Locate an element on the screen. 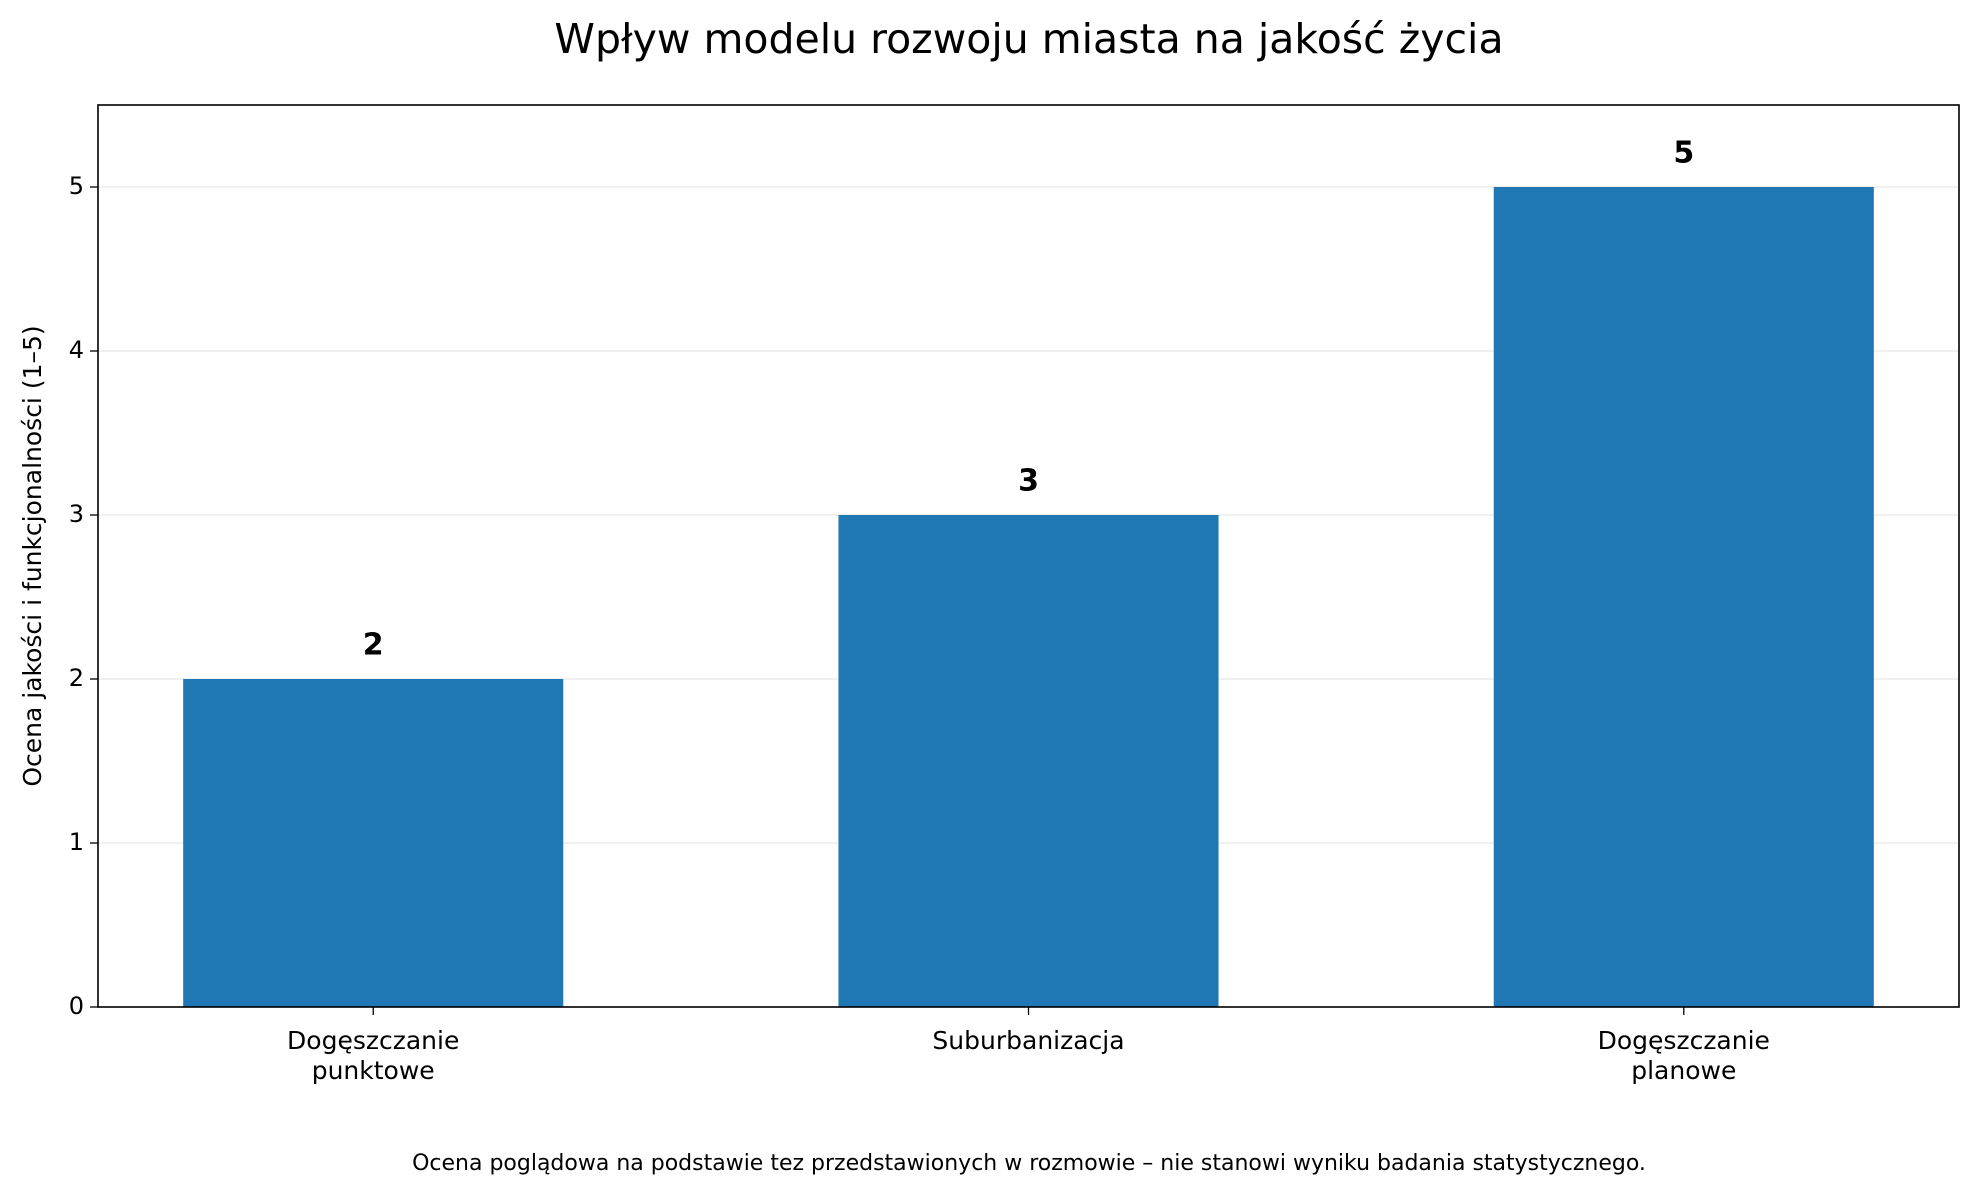  value-label: 3 is located at coordinates (1028, 481).